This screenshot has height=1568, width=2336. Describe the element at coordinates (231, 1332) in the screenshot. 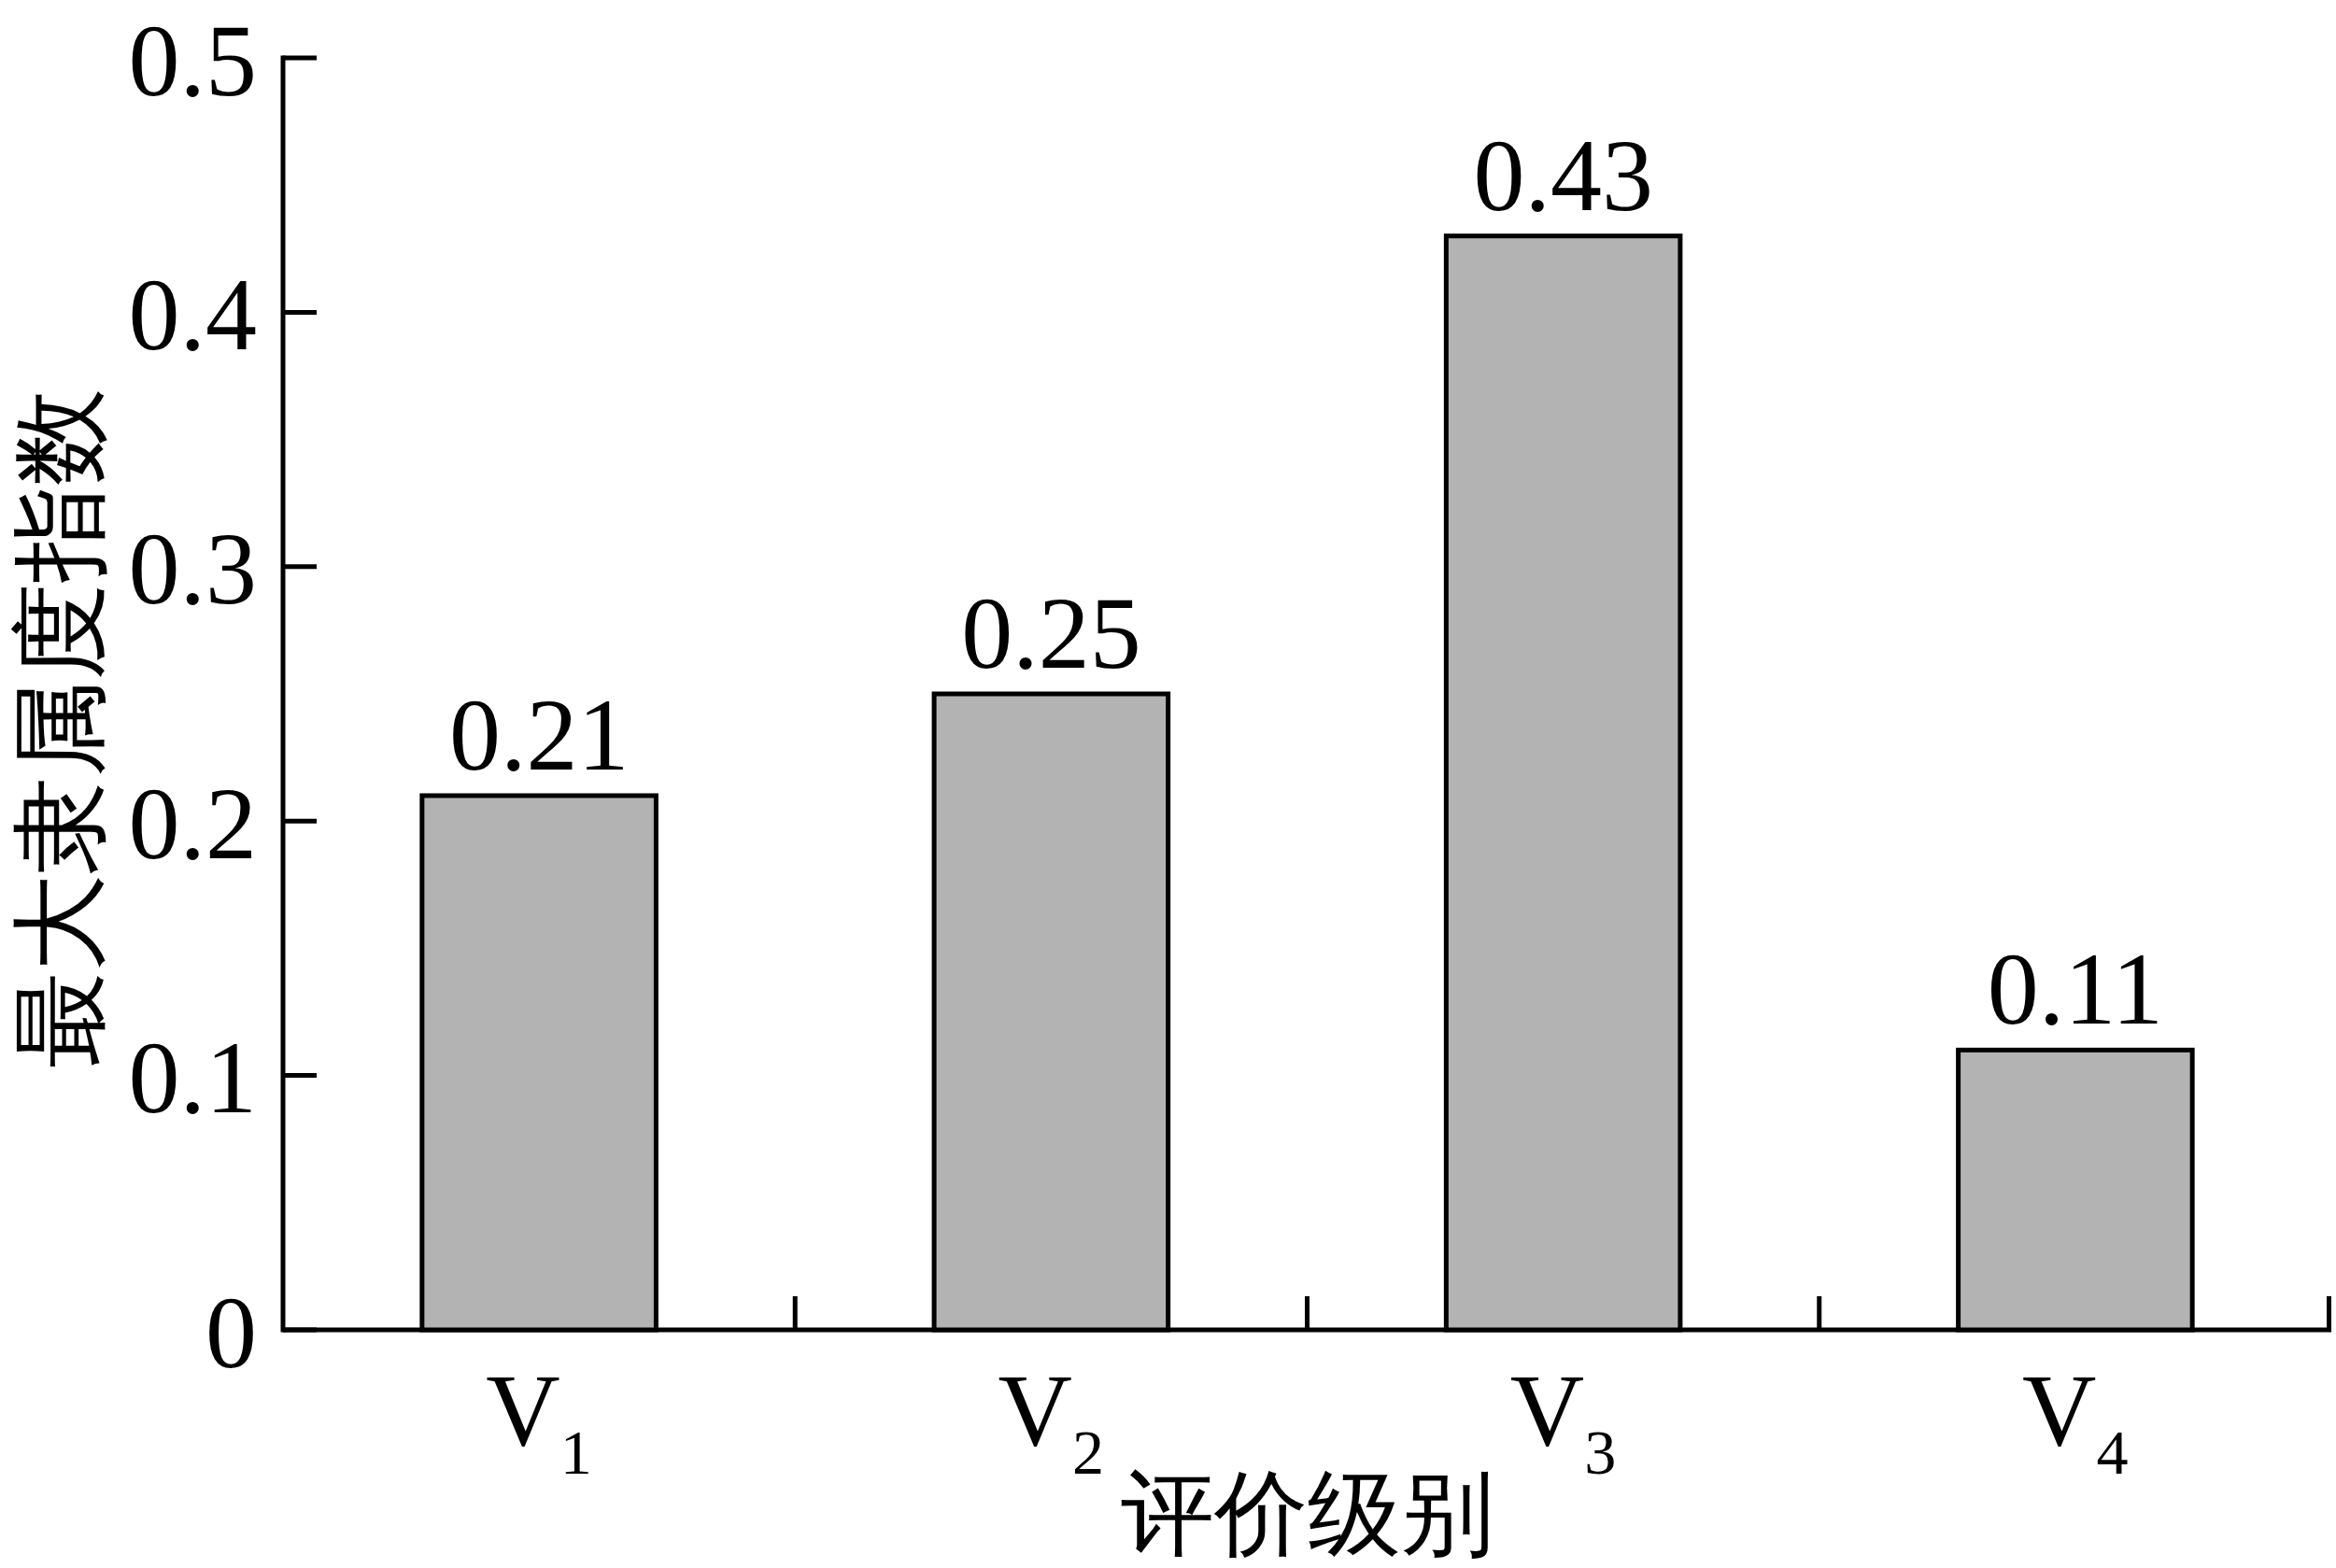

I see `y-tick-label: 0` at that location.